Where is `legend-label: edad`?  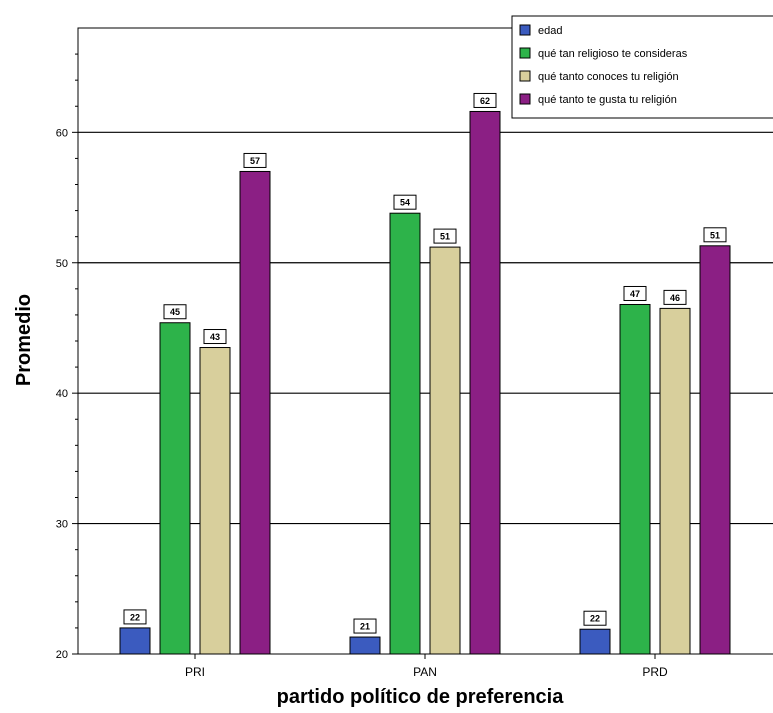 legend-label: edad is located at coordinates (550, 31).